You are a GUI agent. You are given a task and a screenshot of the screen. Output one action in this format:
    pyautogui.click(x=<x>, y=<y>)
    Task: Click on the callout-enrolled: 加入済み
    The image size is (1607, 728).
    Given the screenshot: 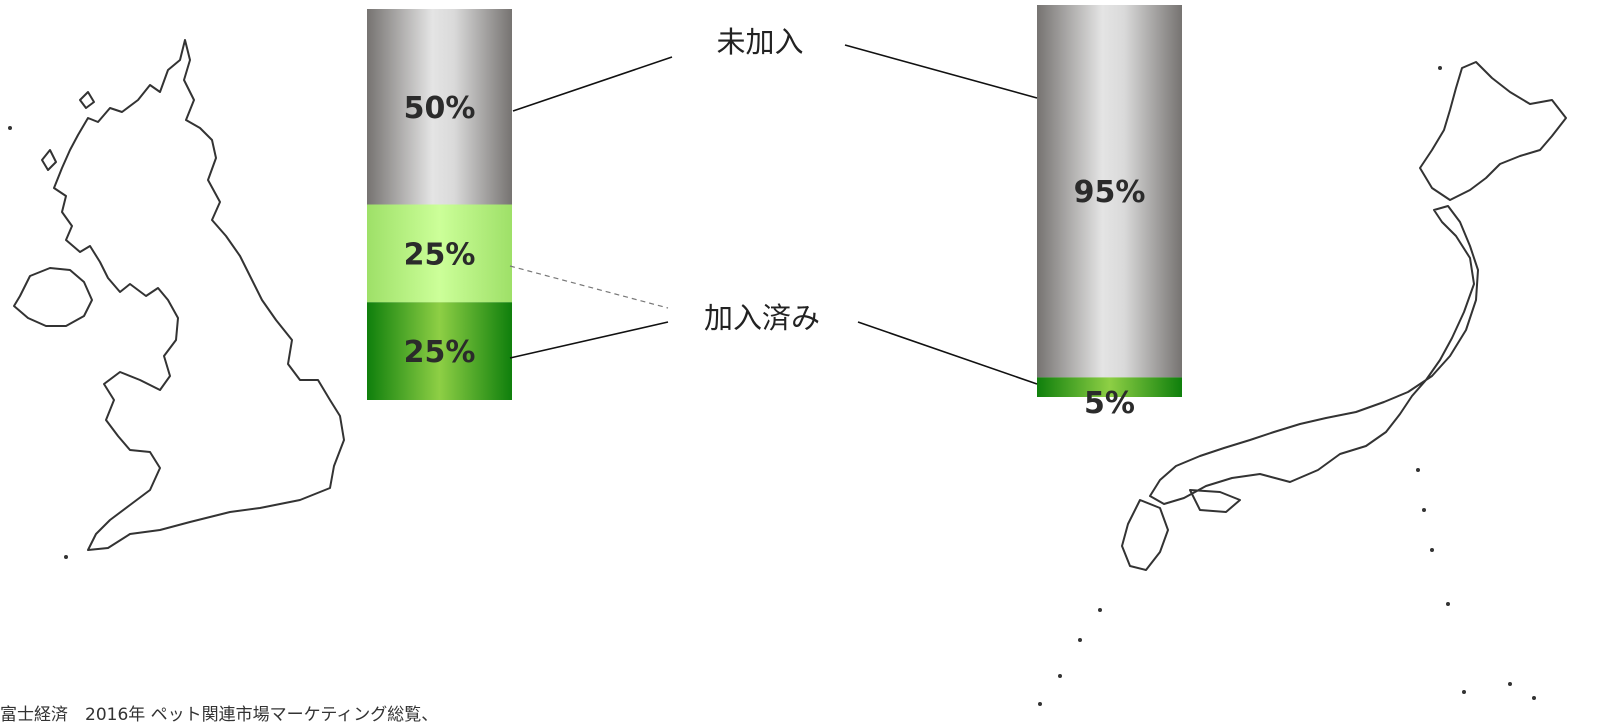 What is the action you would take?
    pyautogui.click(x=762, y=318)
    